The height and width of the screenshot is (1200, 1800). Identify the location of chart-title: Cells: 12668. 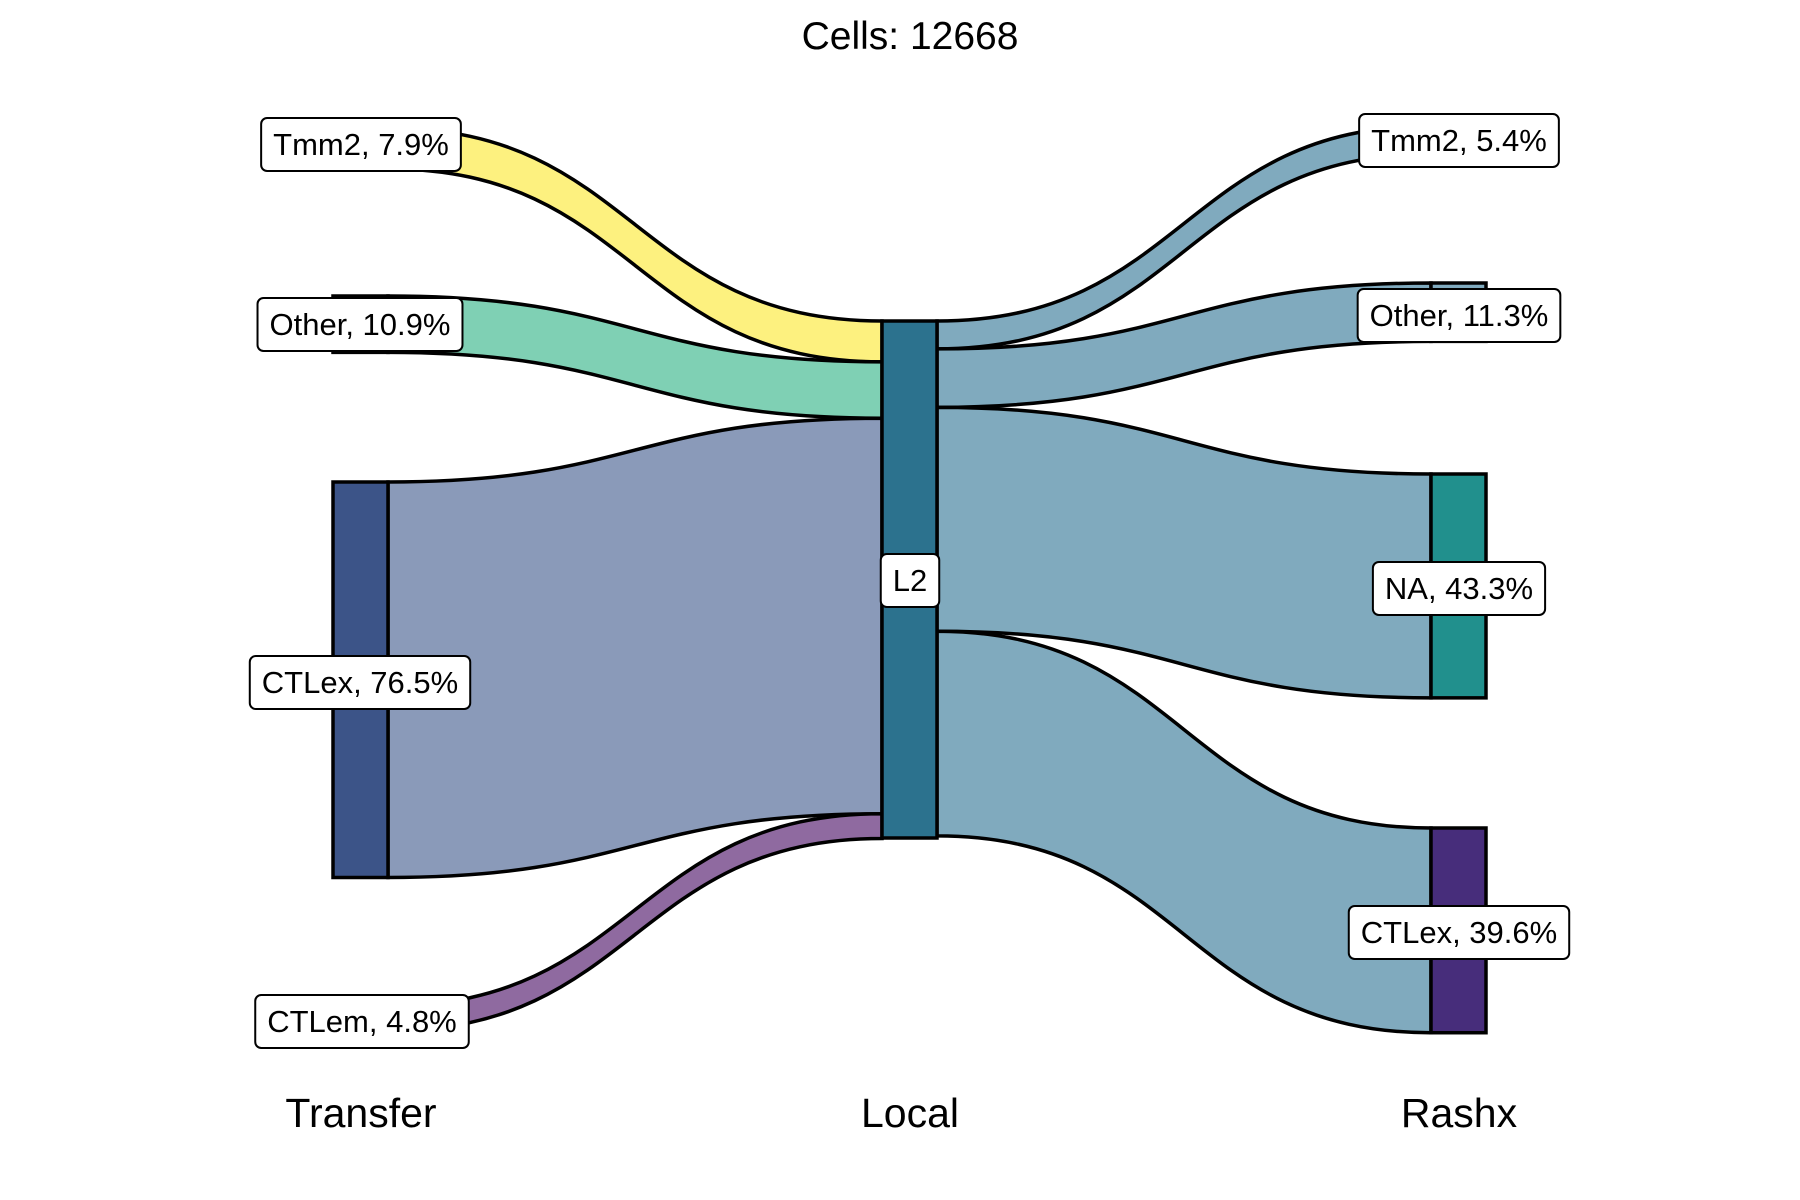
(910, 36).